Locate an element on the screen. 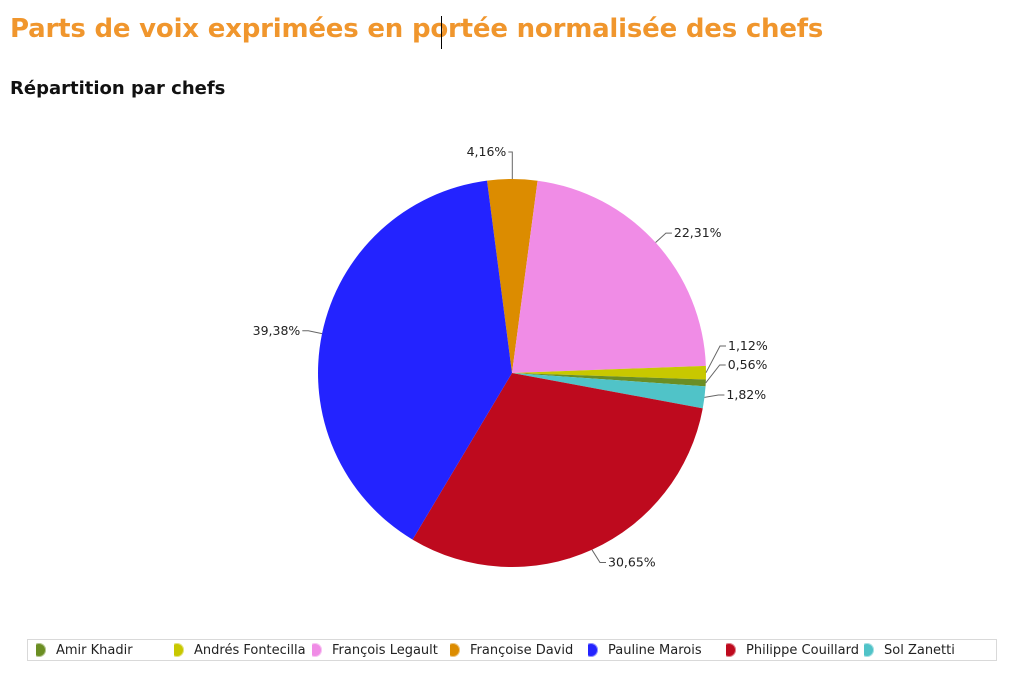 This screenshot has width=1027, height=691. legend-item: Andrés Fontecilla is located at coordinates (236, 650).